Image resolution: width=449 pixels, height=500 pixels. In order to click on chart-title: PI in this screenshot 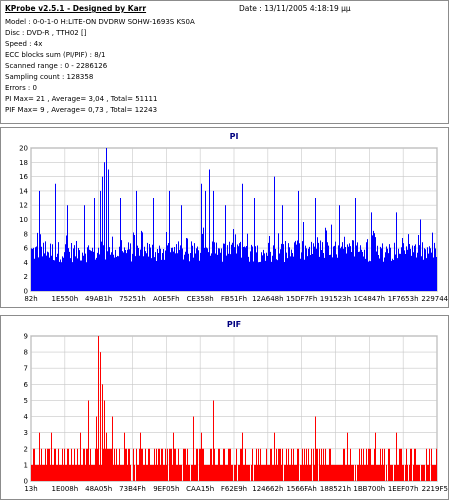, I will do `click(234, 136)`.